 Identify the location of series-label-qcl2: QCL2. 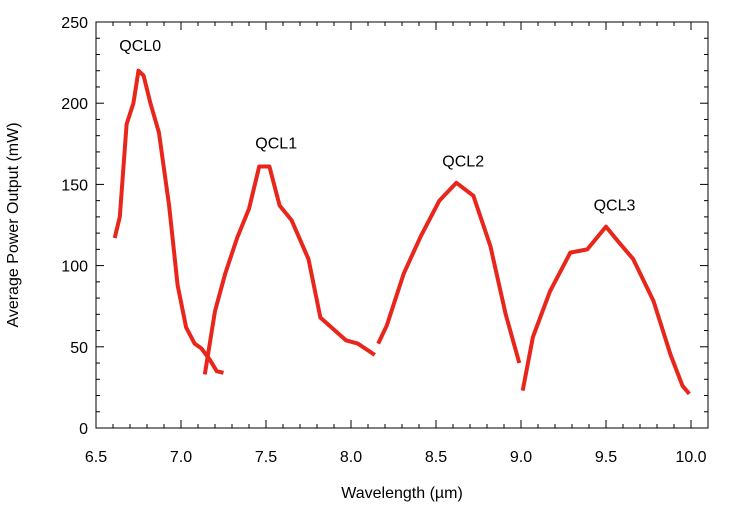
(463, 162).